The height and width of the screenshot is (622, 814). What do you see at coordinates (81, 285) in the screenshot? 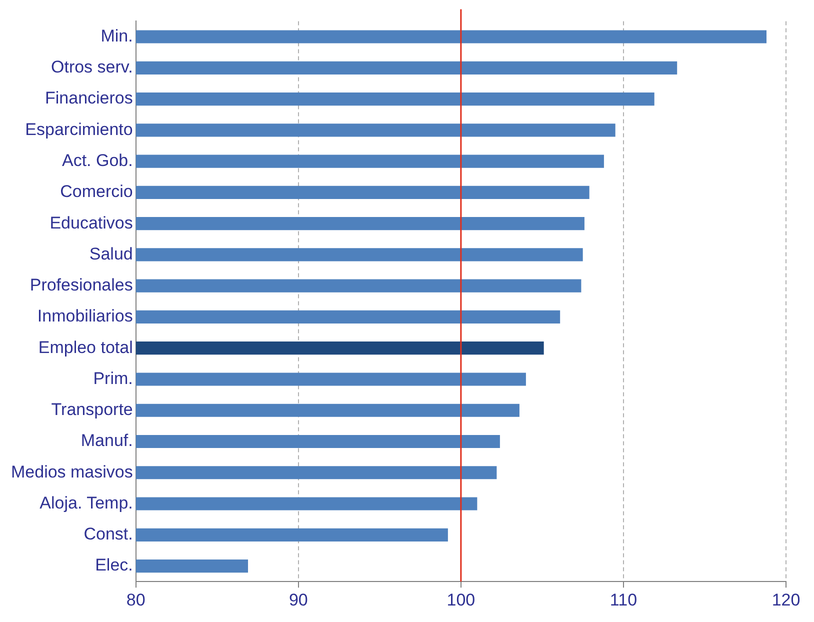
I see `y-tick-label: Profesionales` at bounding box center [81, 285].